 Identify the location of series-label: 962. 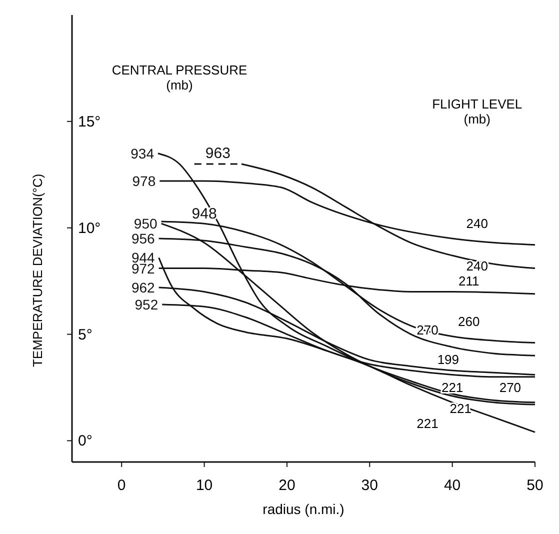
(143, 287).